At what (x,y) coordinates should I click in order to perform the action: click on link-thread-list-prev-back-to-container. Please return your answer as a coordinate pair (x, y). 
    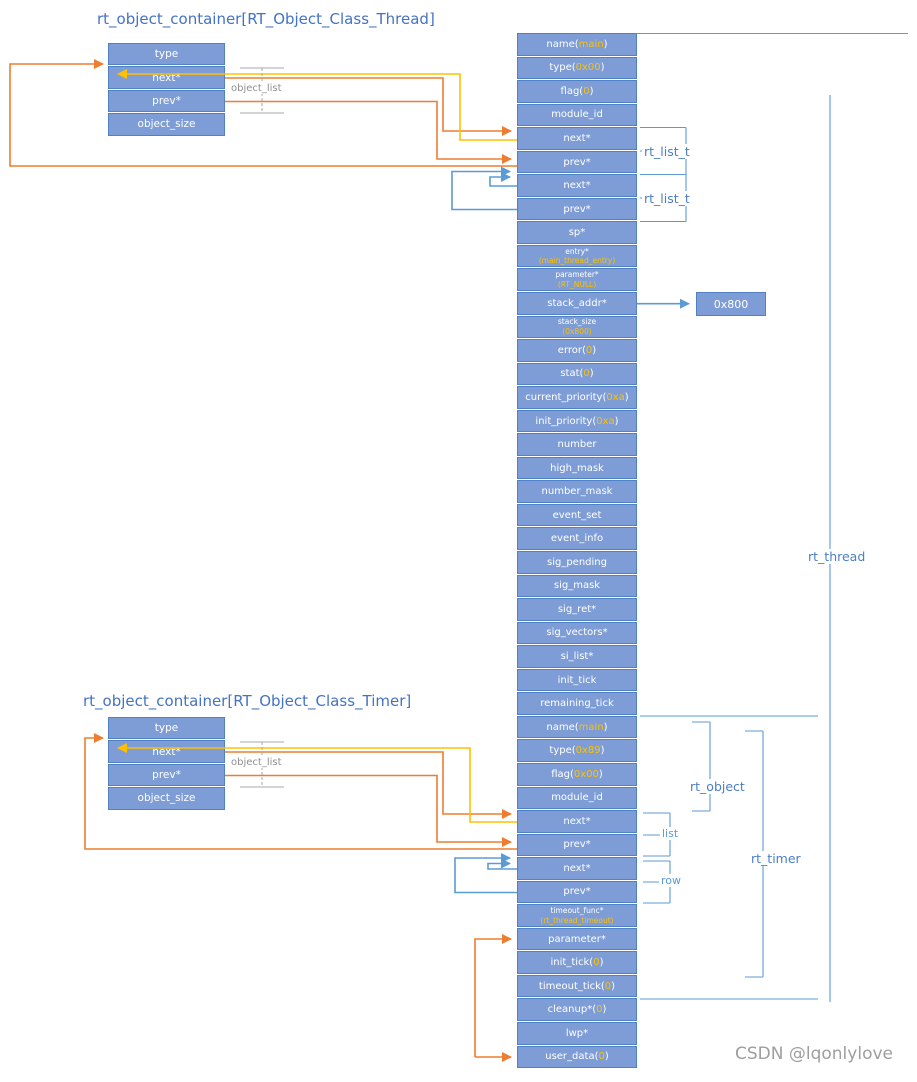
    Looking at the image, I should click on (263, 113).